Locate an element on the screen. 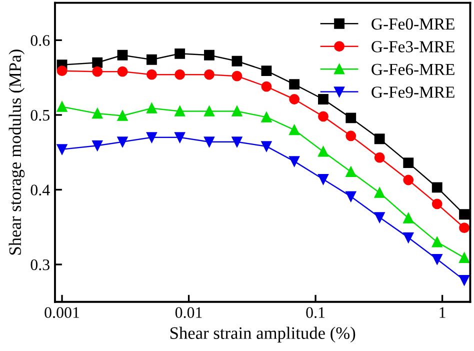 The width and height of the screenshot is (474, 351). x-tick-label: 0.001 is located at coordinates (62, 312).